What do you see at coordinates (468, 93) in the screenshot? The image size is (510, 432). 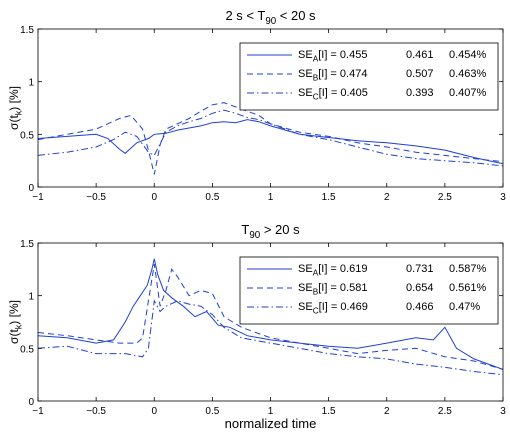 I see `legend-value: 0.407%` at bounding box center [468, 93].